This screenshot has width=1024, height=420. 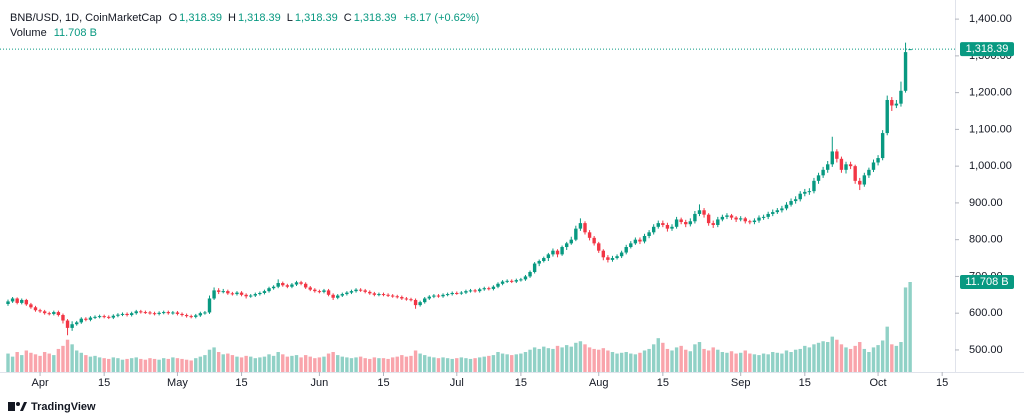 I want to click on x-tick-label: 15, so click(x=241, y=383).